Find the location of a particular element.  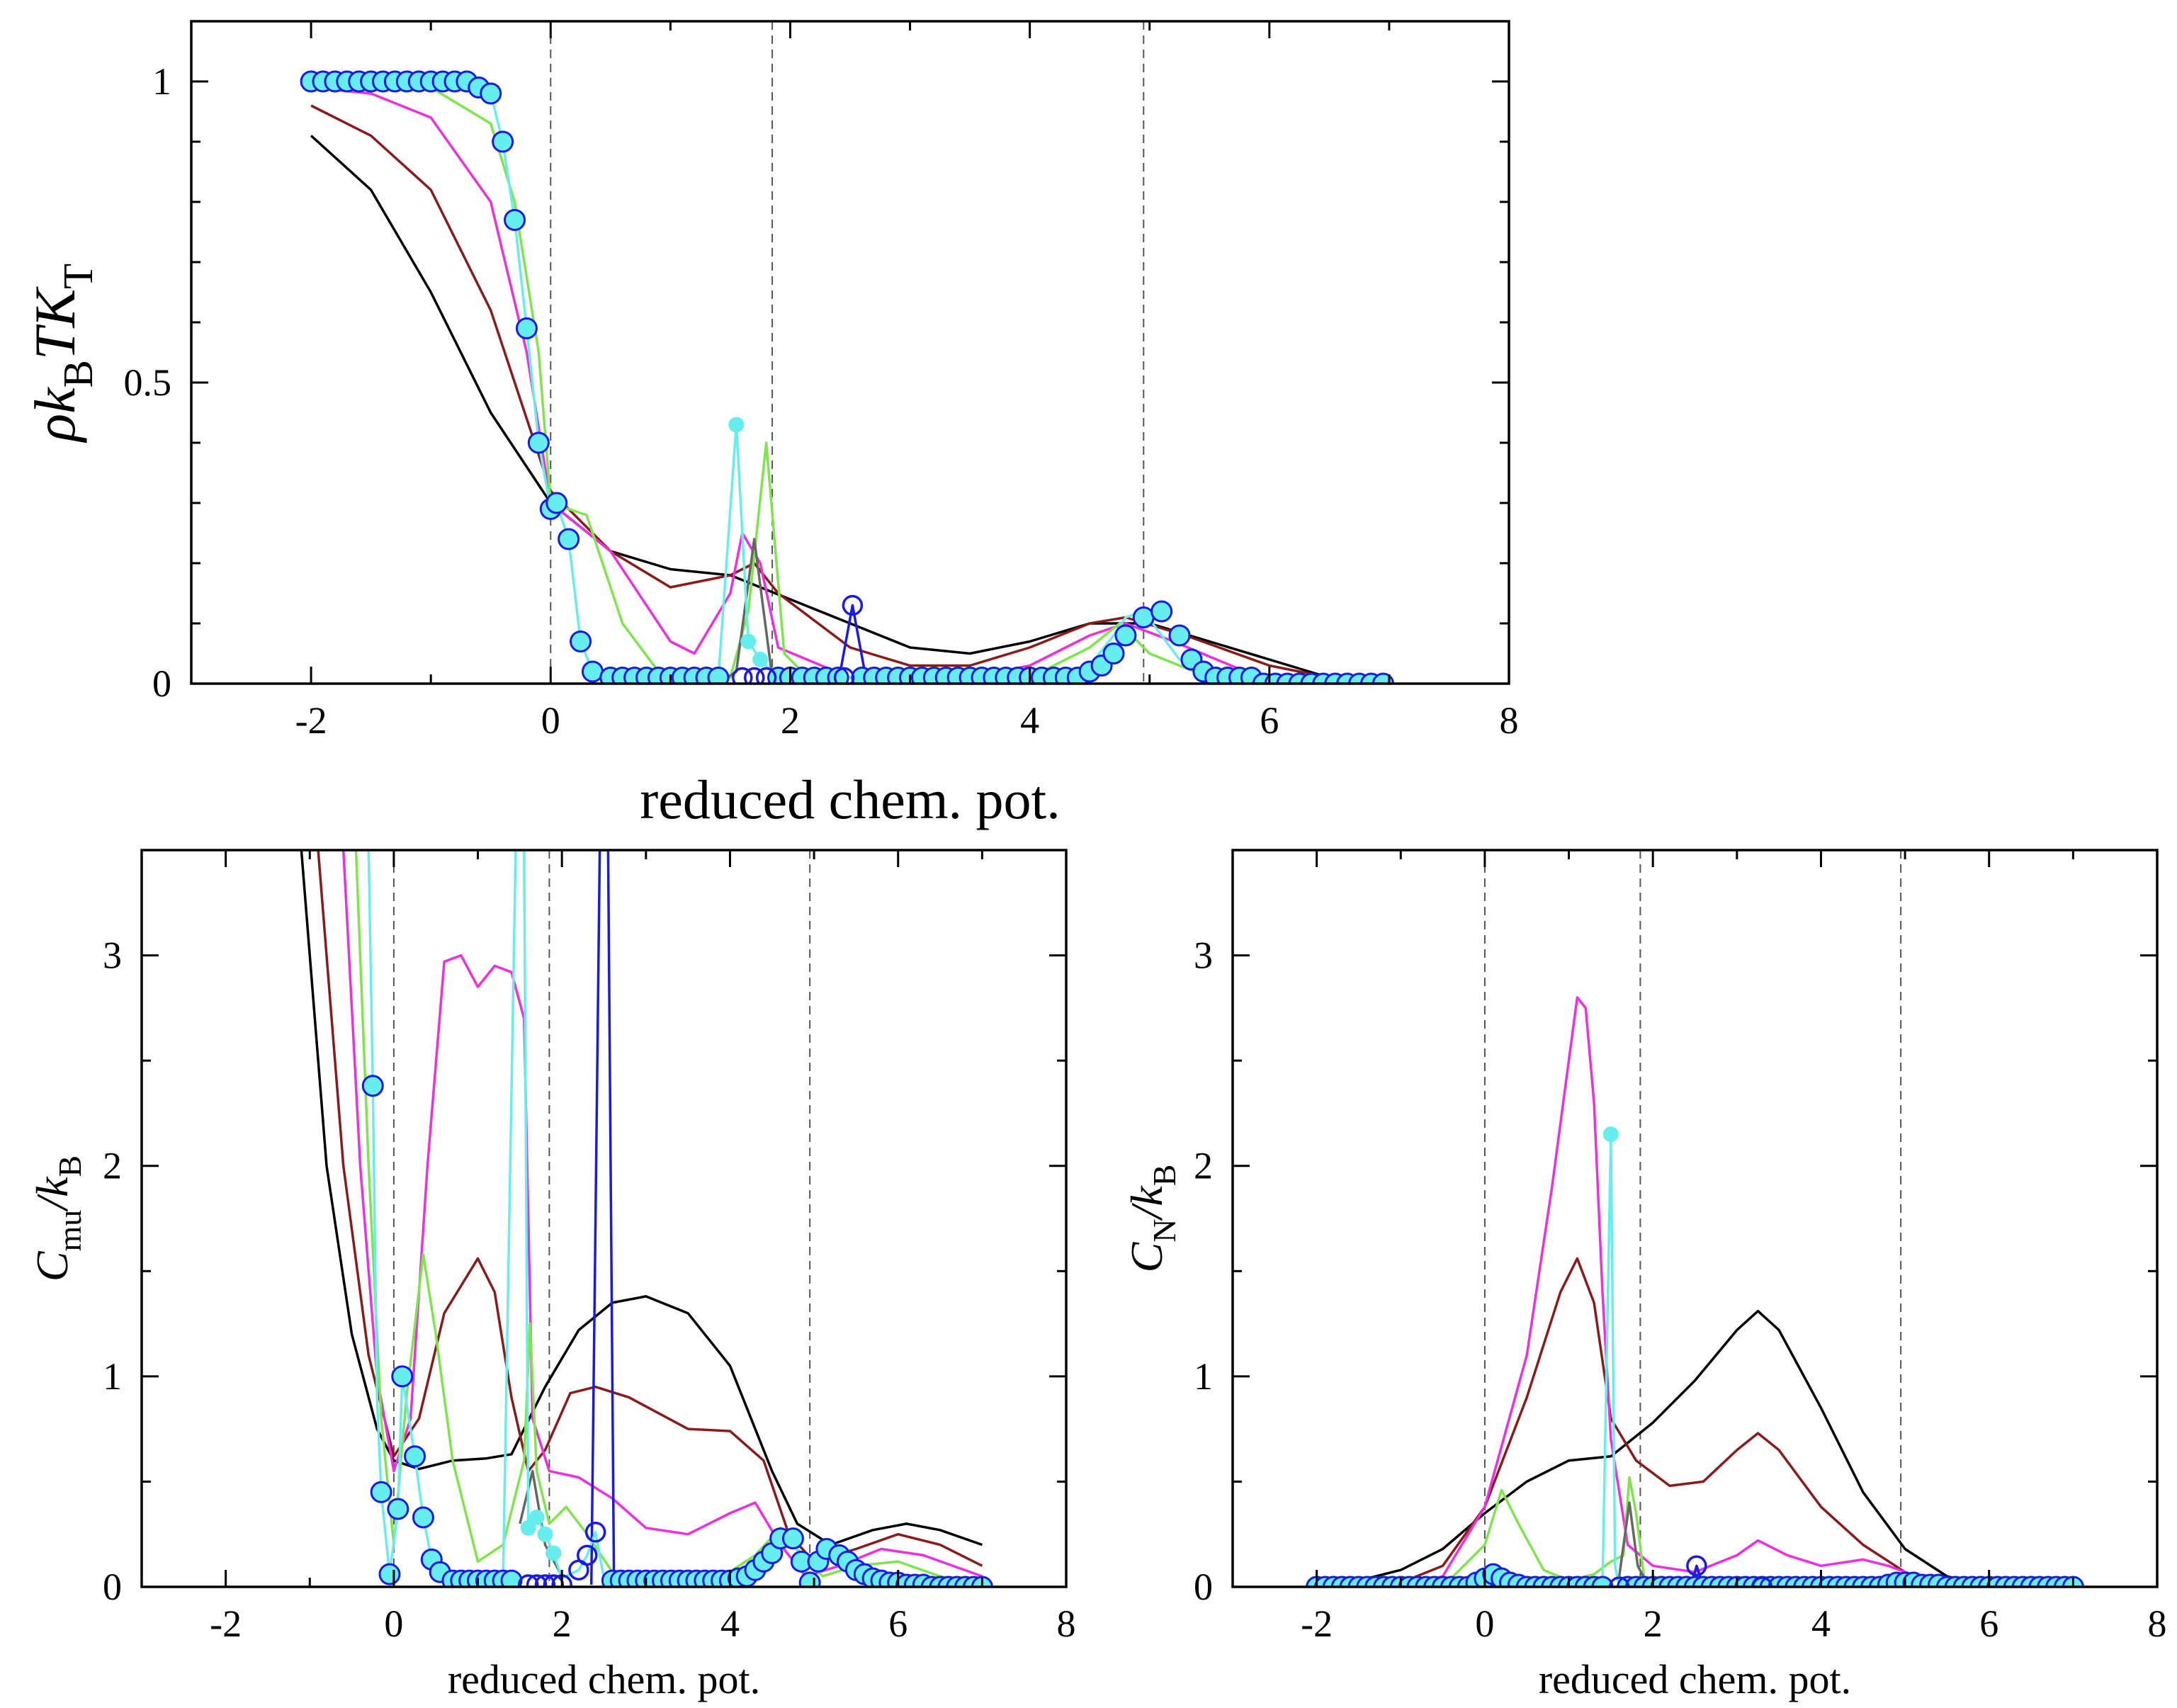

series-line-blue is located at coordinates (853, 644).